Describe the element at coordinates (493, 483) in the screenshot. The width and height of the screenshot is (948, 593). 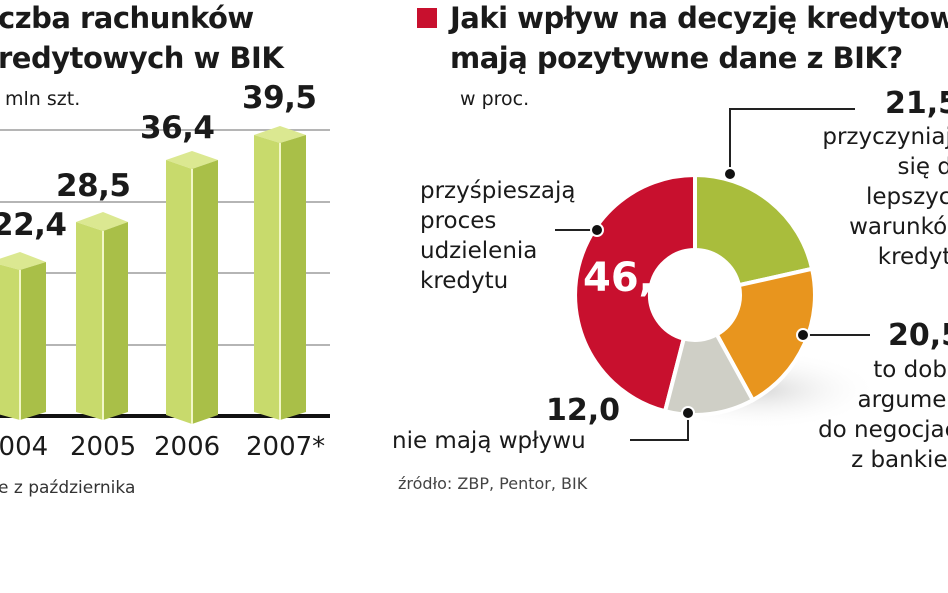
I see `source-note: źródło: ZBP, Pentor, BIK` at that location.